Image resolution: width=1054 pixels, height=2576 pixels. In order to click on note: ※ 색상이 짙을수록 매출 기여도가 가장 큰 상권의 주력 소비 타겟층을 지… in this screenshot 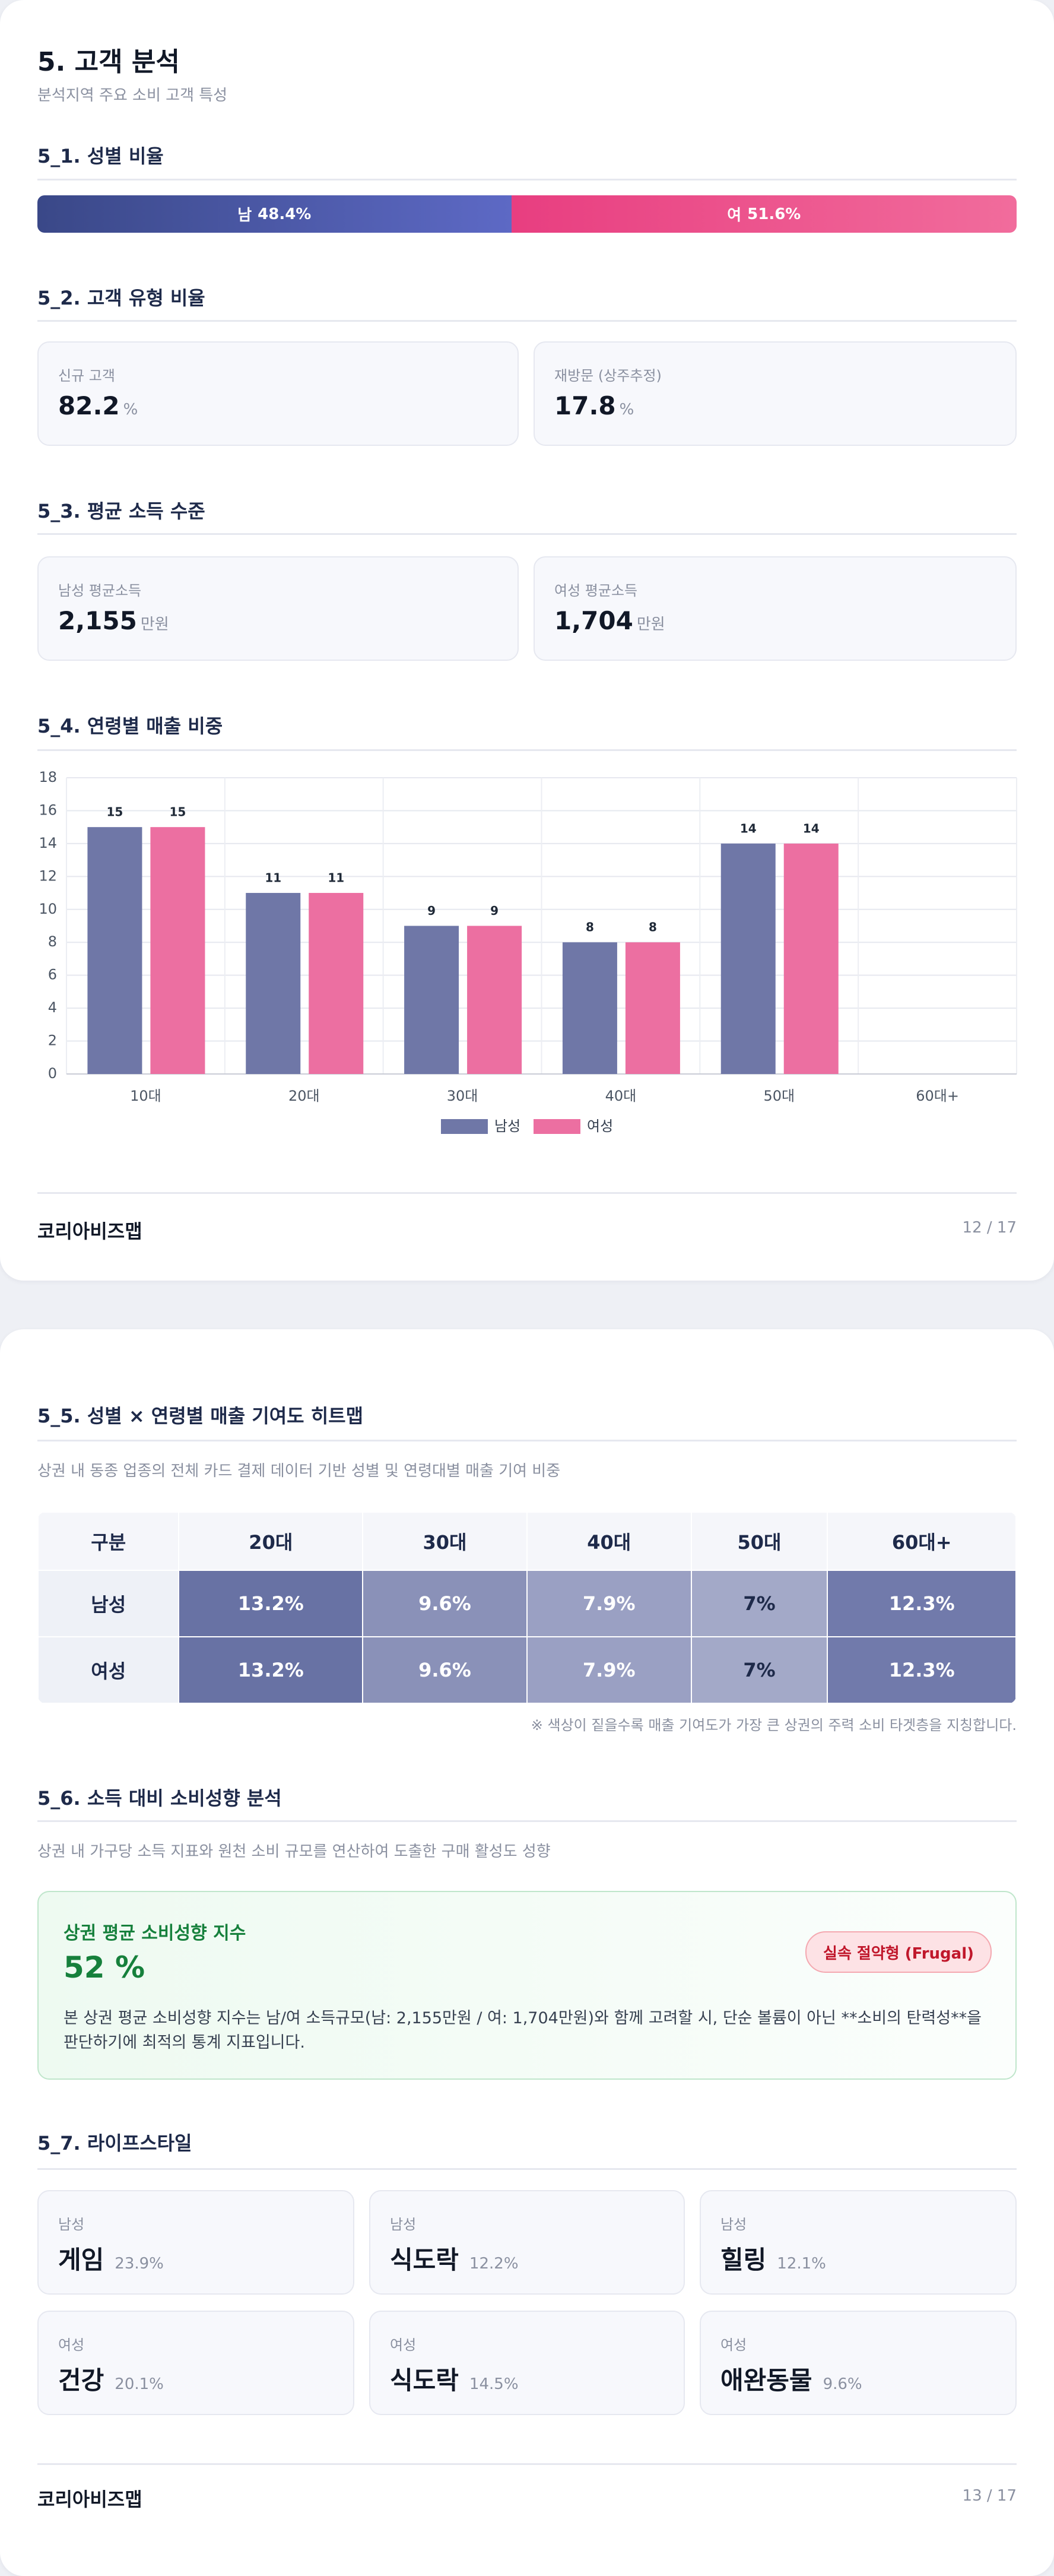, I will do `click(774, 1725)`.